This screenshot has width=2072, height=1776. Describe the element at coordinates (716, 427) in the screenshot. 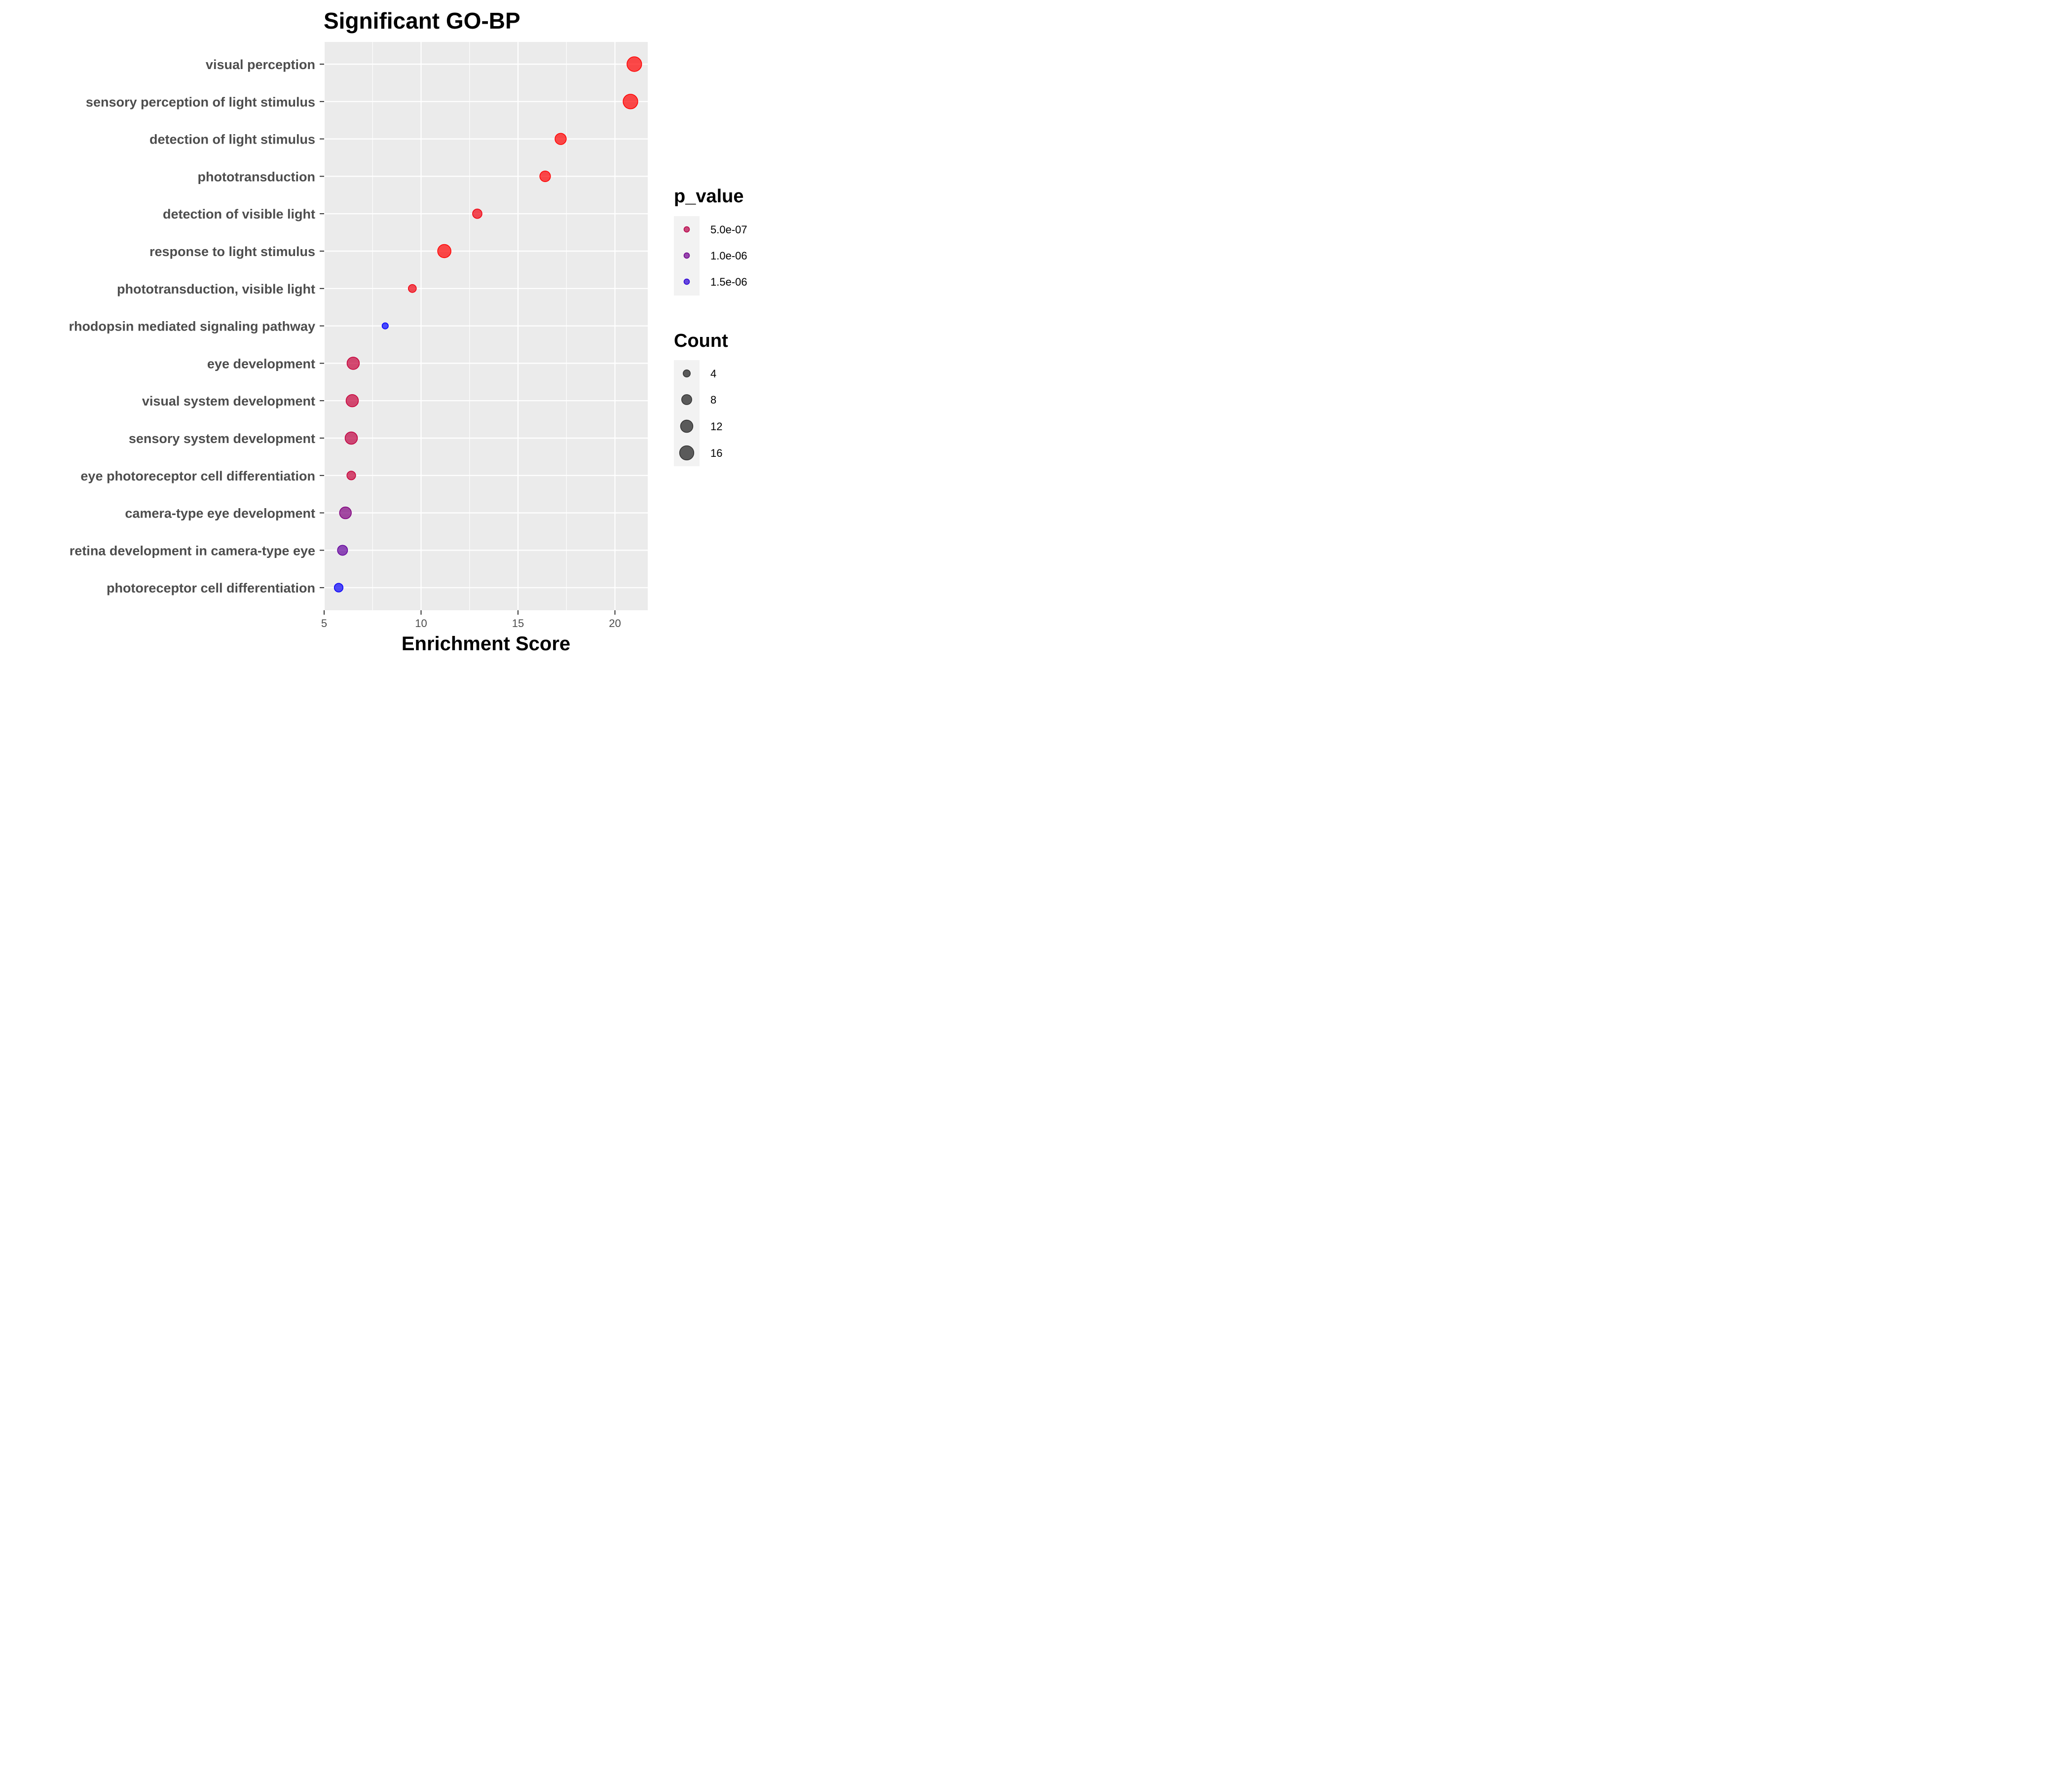

I see `count-legend-label: 12` at that location.